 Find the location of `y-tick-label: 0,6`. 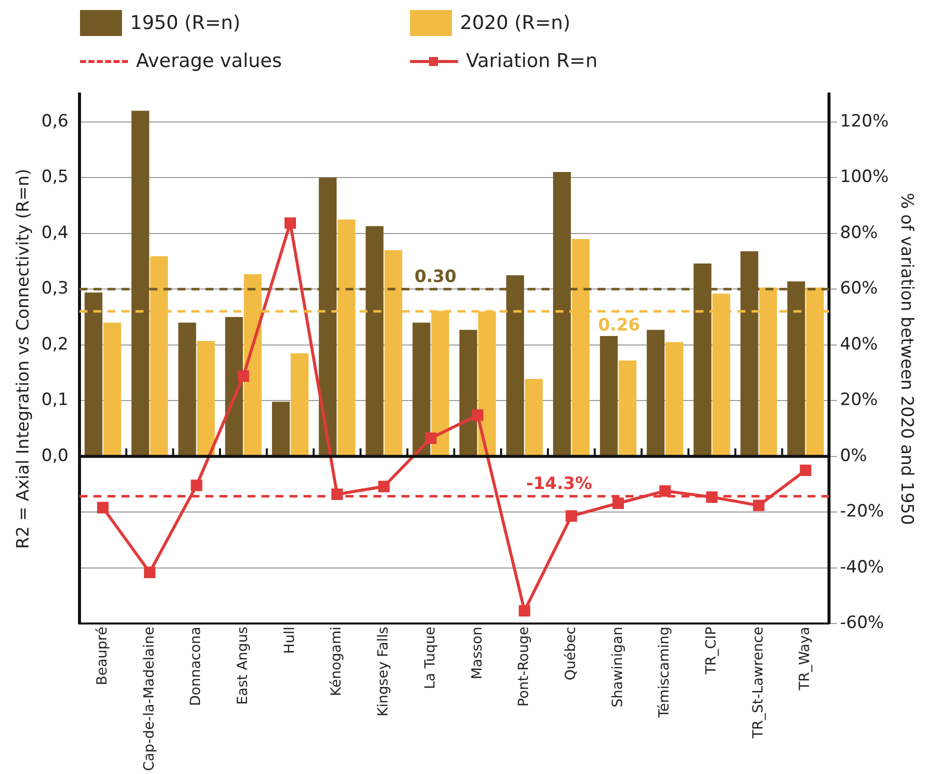

y-tick-label: 0,6 is located at coordinates (54, 121).